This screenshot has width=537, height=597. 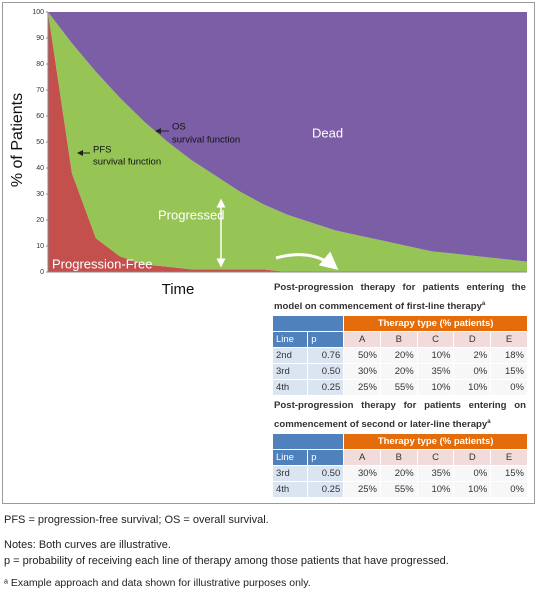 I want to click on area-label: Progression-Free, so click(x=102, y=263).